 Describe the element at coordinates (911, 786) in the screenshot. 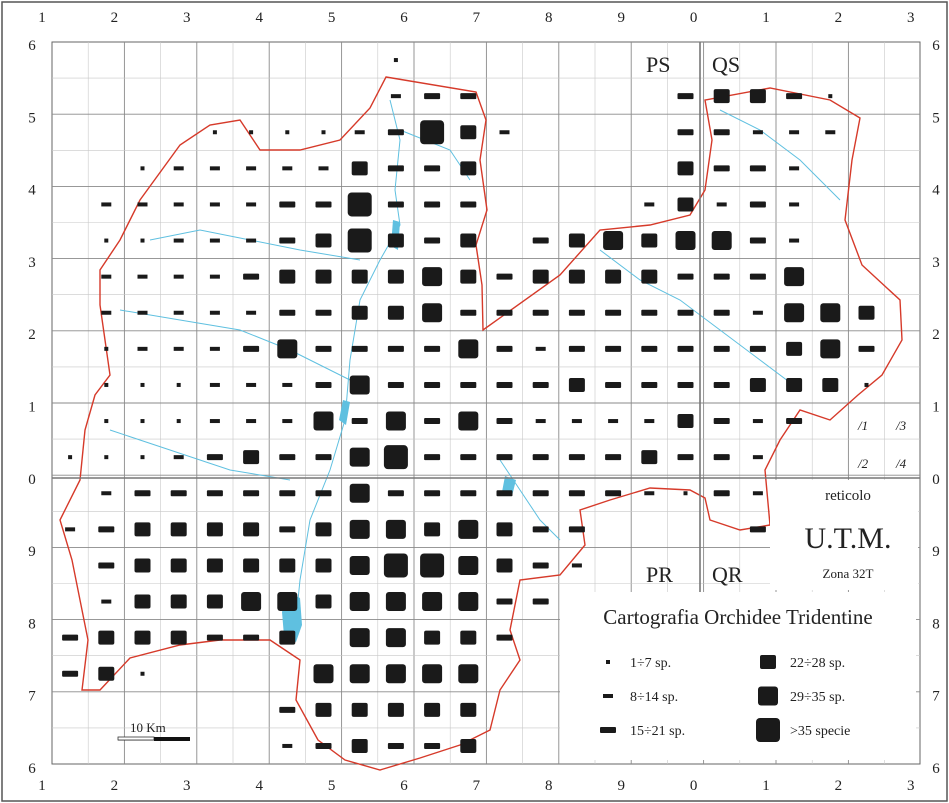

I see `bottom-axis-label: 3` at that location.